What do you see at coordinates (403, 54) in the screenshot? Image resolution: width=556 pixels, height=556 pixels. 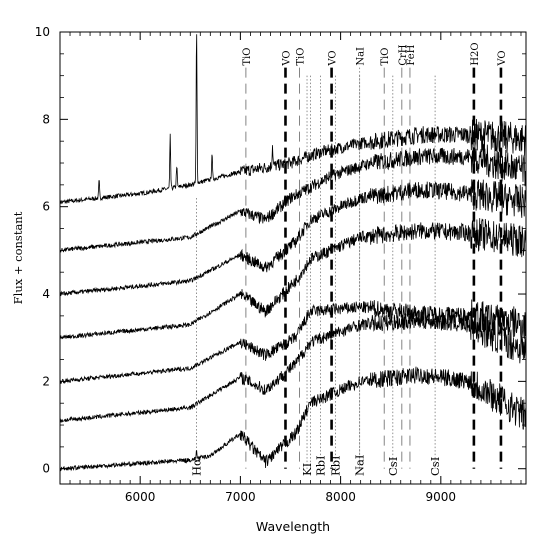 I see `top-feature-label: CrH` at bounding box center [403, 54].